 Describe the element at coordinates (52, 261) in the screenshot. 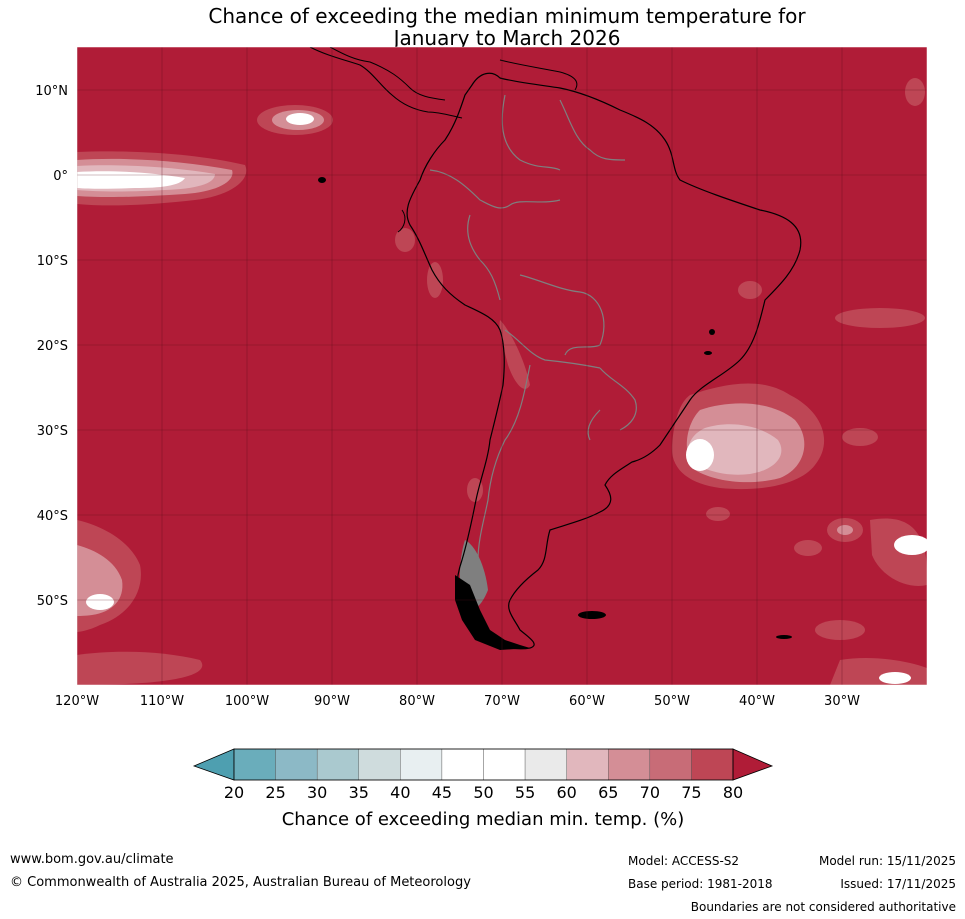

I see `lat-label-10s: 10°S` at that location.